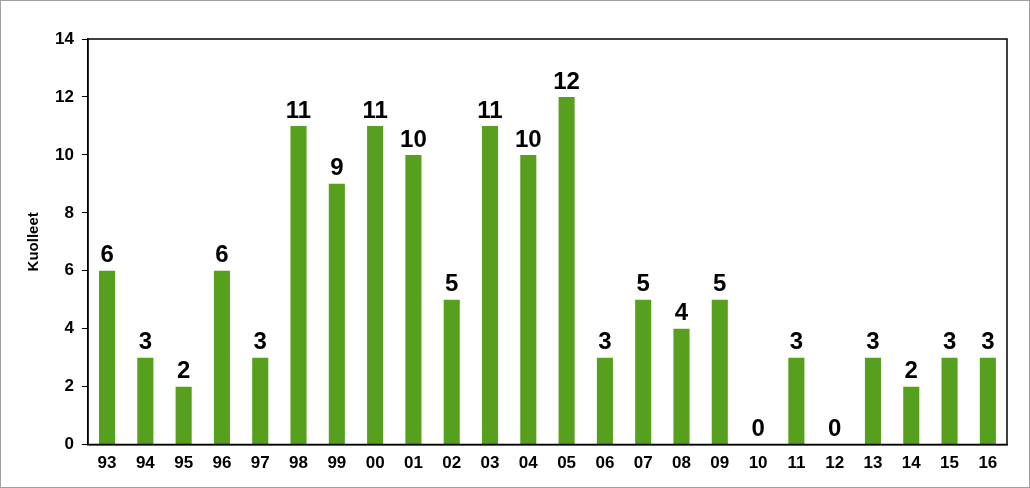 The image size is (1030, 488). Describe the element at coordinates (69, 212) in the screenshot. I see `y-tick-label: 8` at that location.